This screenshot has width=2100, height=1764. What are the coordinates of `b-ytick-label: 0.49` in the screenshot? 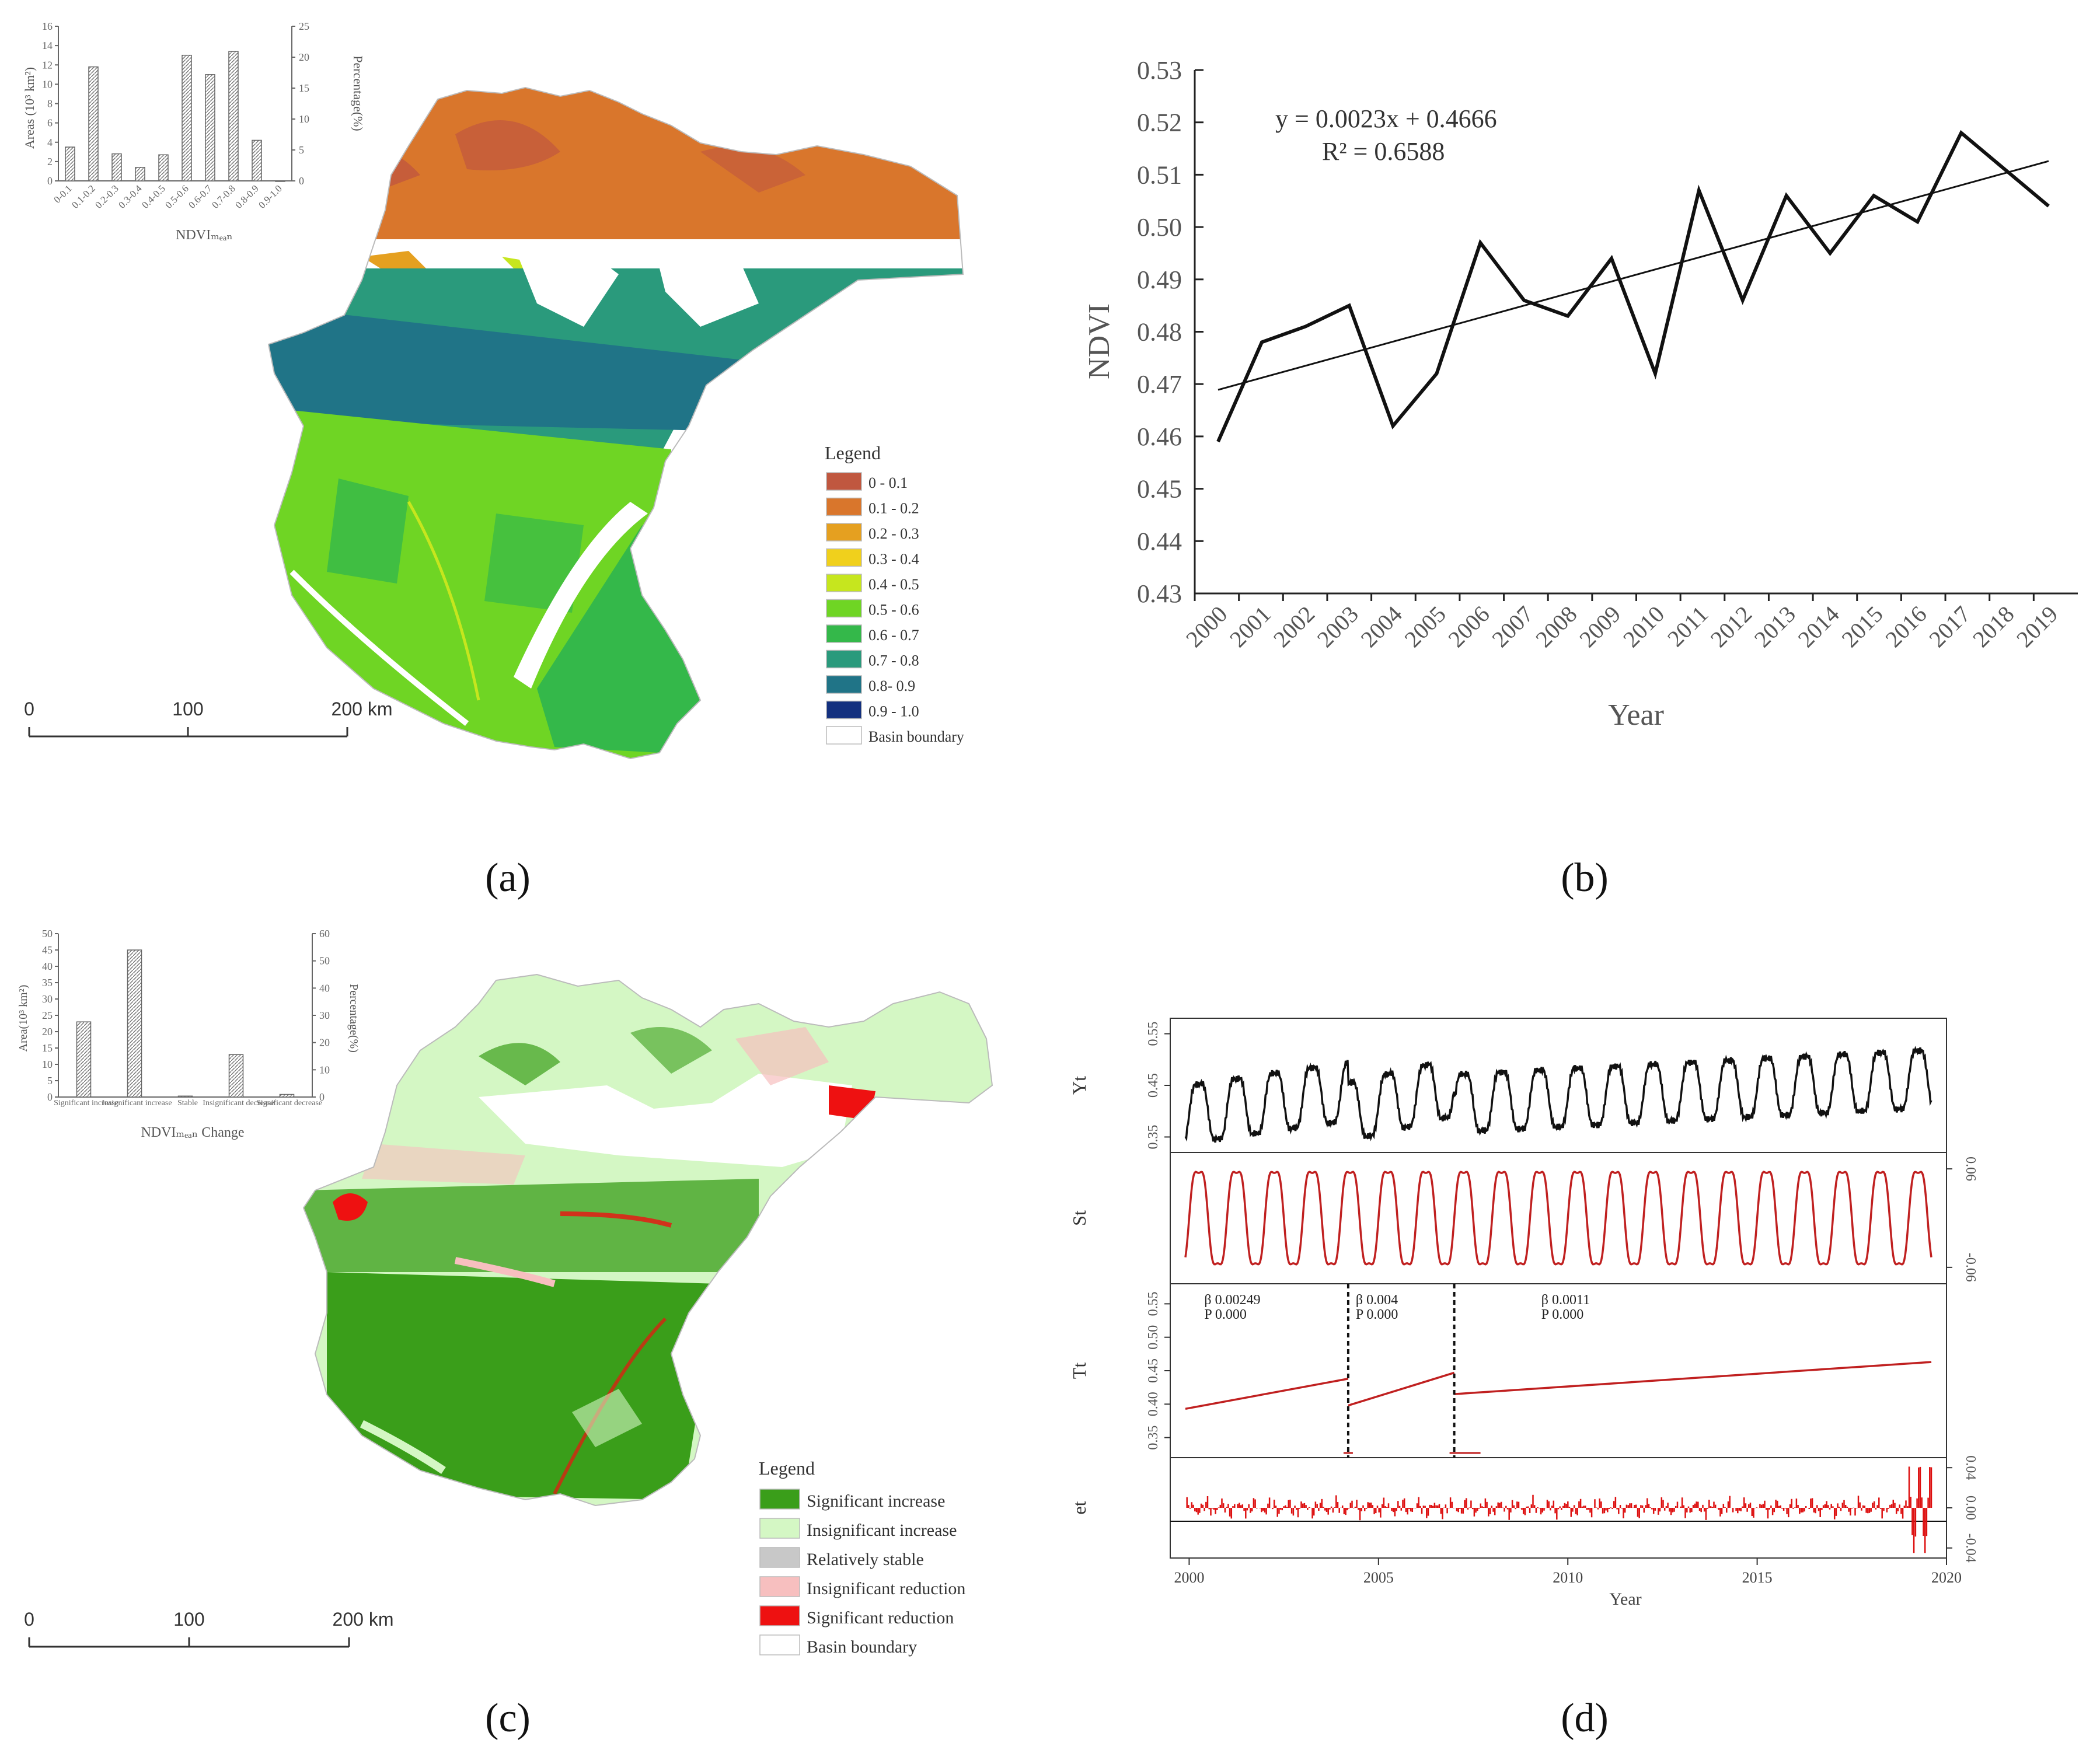 It's located at (1160, 280).